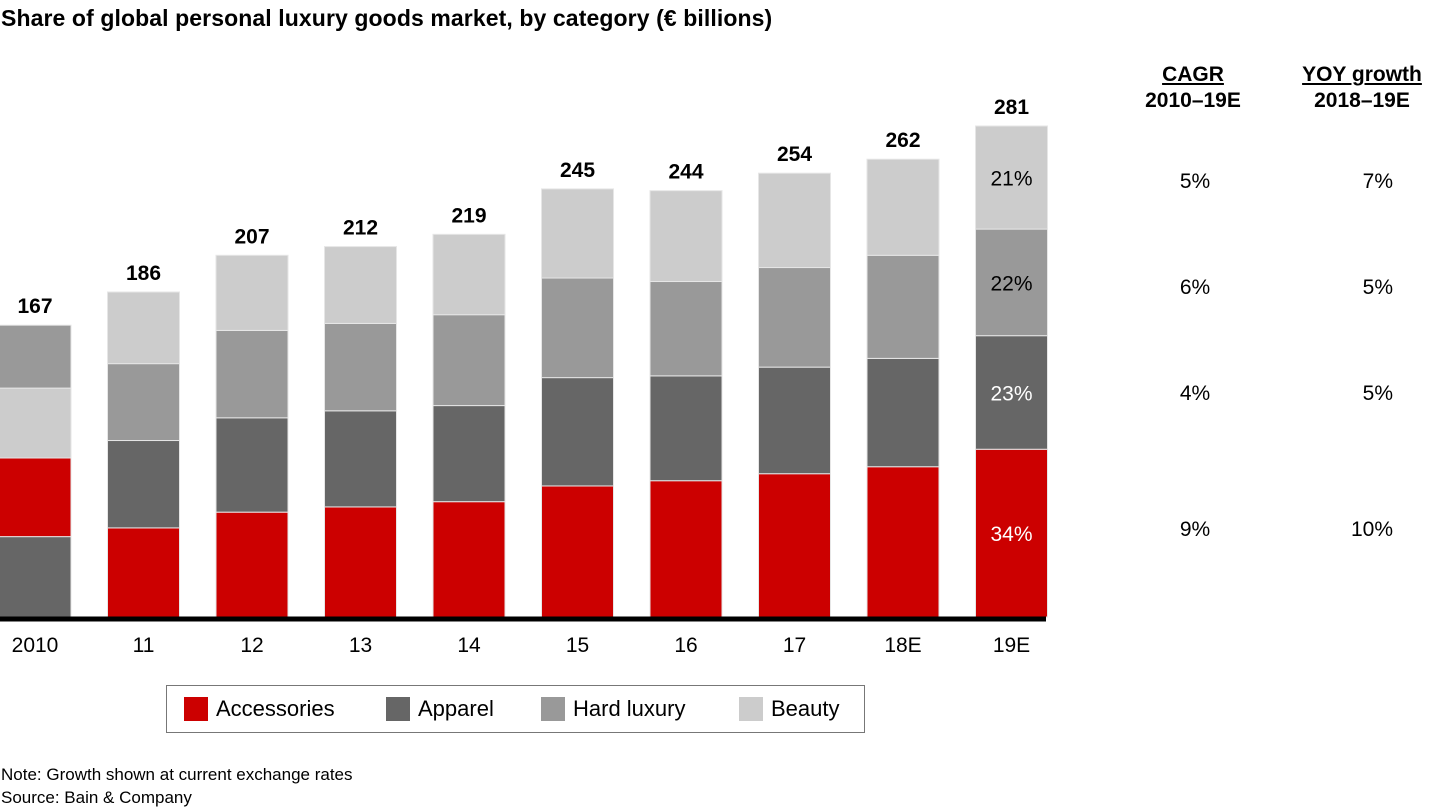 The image size is (1440, 810). Describe the element at coordinates (1011, 107) in the screenshot. I see `total-label-19e: 281` at that location.